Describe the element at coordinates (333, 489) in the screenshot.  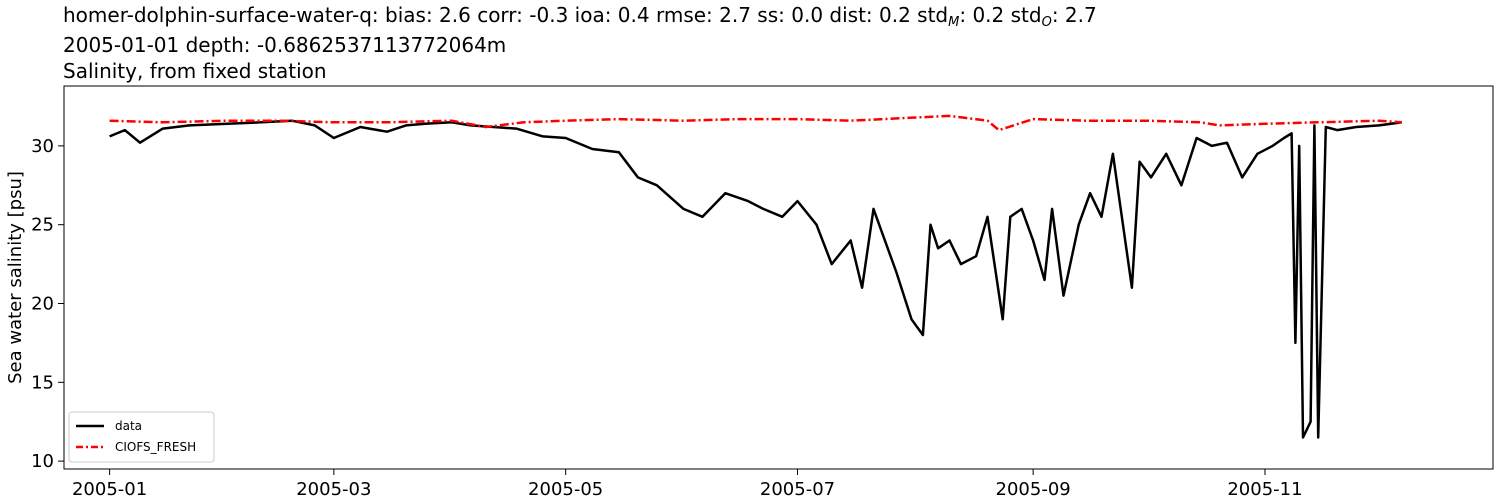
I see `x-tick-label: 2005-03` at that location.